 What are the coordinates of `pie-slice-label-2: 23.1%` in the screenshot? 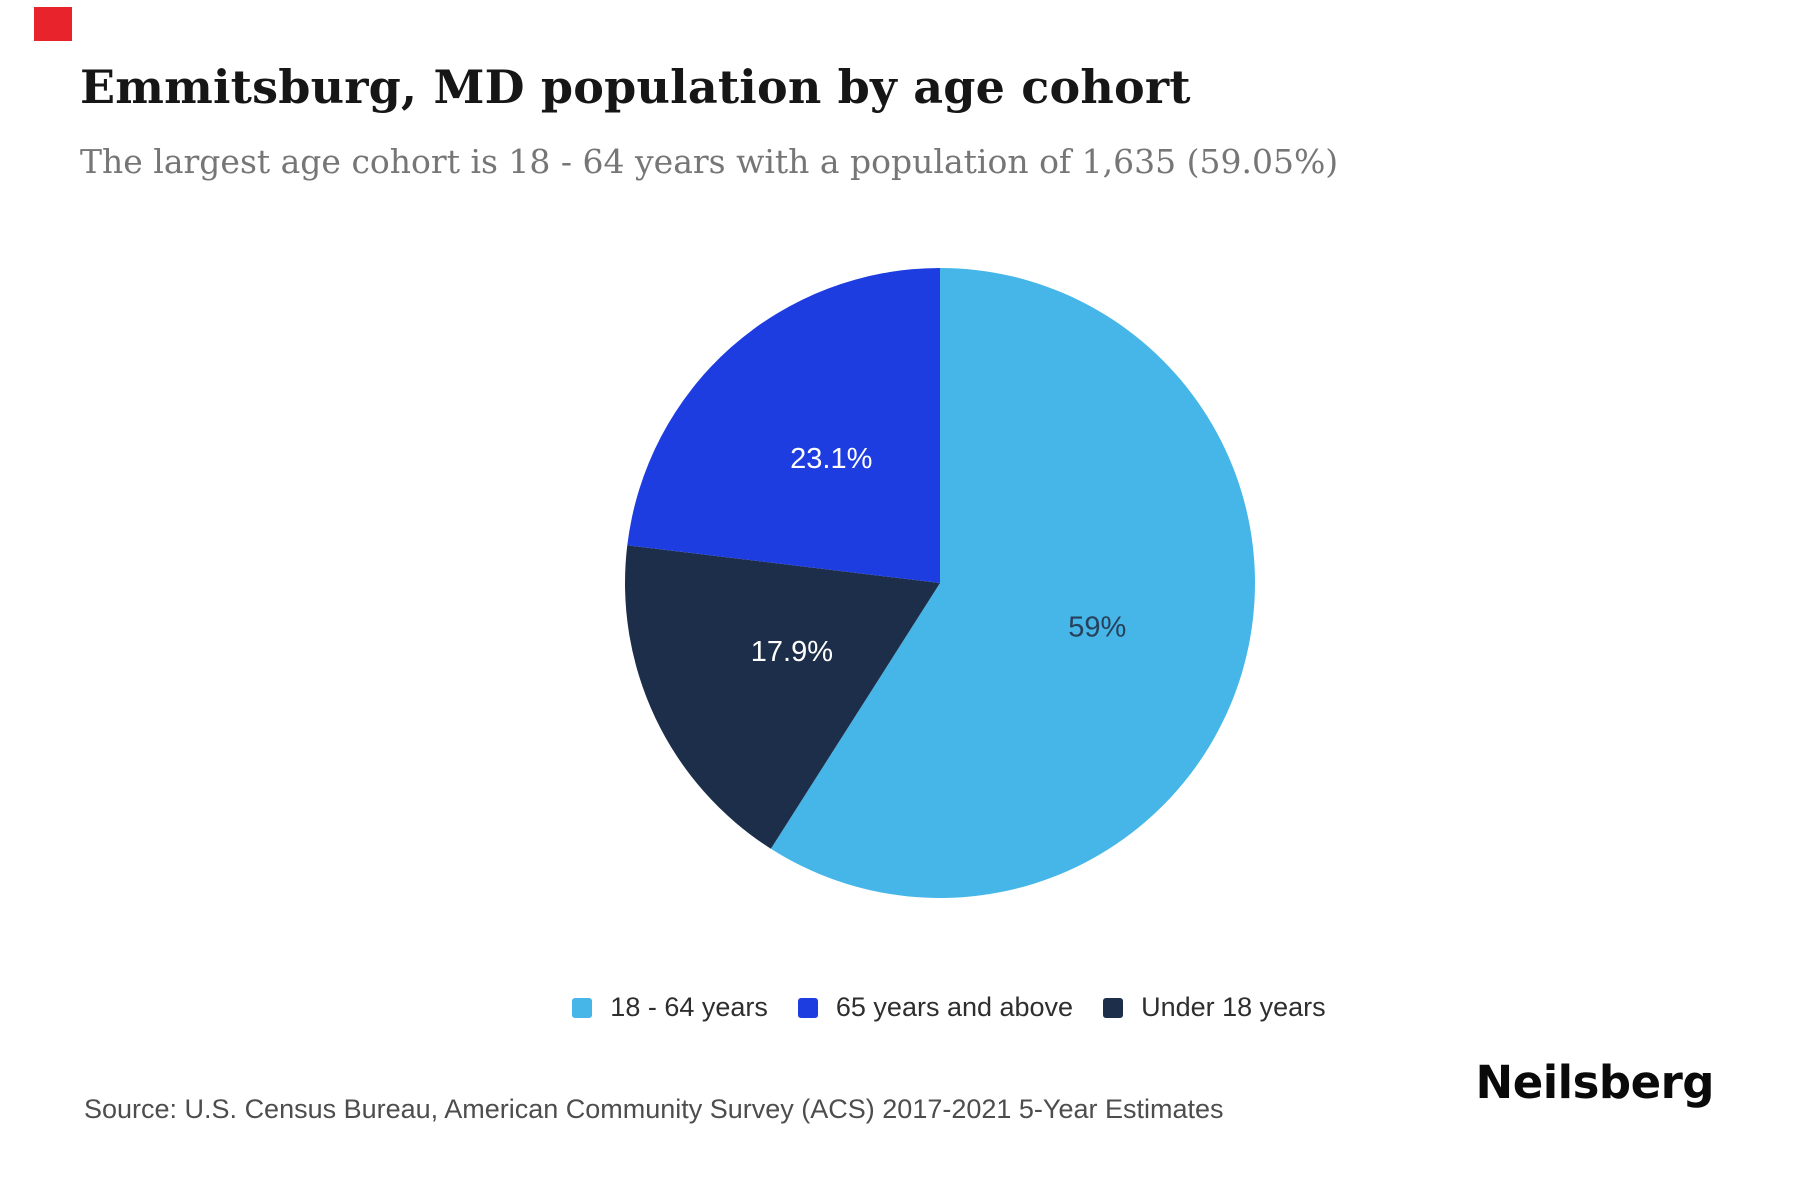 It's located at (831, 459).